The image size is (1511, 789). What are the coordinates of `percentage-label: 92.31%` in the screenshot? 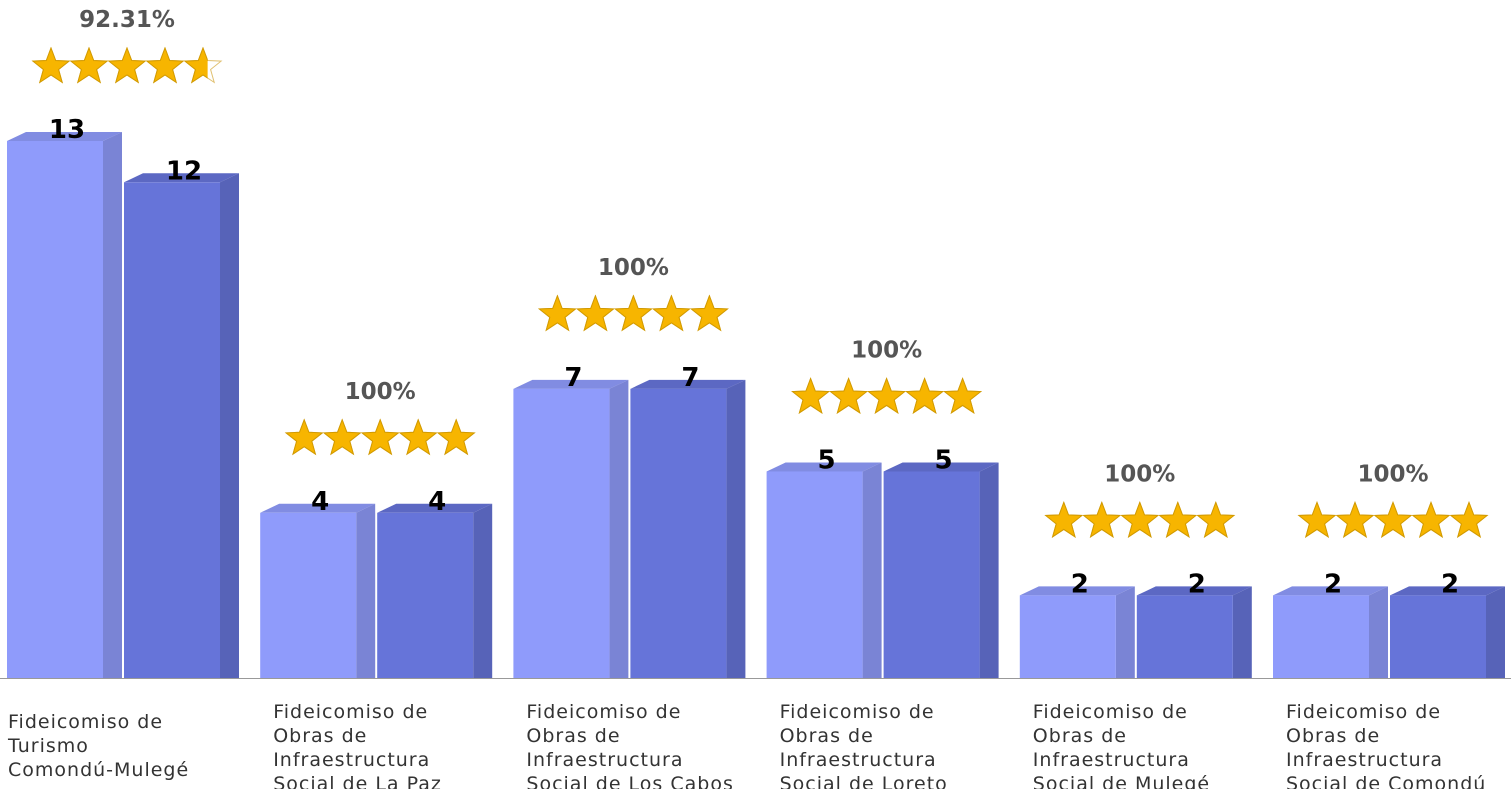 It's located at (127, 20).